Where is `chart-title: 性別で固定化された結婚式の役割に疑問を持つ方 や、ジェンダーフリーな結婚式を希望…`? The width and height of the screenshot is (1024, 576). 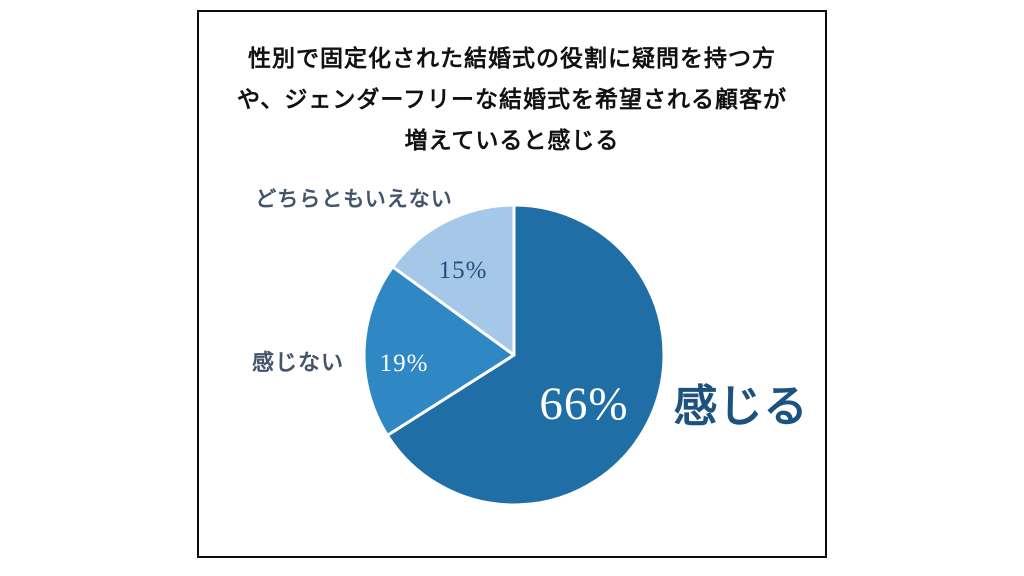
chart-title: 性別で固定化された結婚式の役割に疑問を持つ方 や、ジェンダーフリーな結婚式を希望… is located at coordinates (512, 99).